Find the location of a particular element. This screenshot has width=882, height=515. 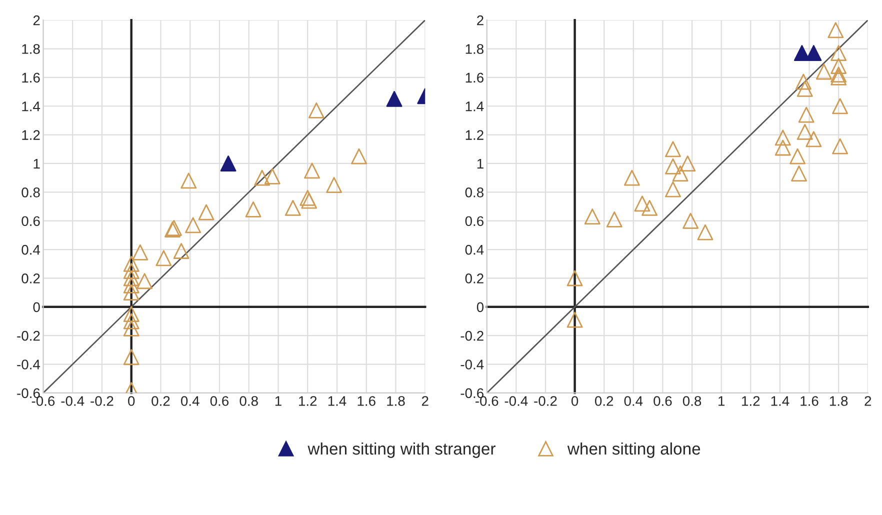

x-tick-label: 0 is located at coordinates (574, 401).